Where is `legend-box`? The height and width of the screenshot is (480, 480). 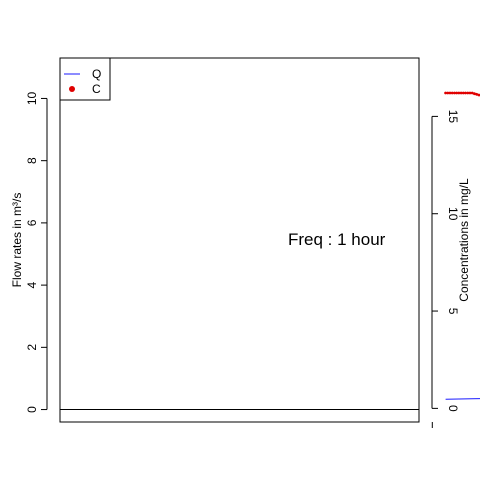 legend-box is located at coordinates (85, 79).